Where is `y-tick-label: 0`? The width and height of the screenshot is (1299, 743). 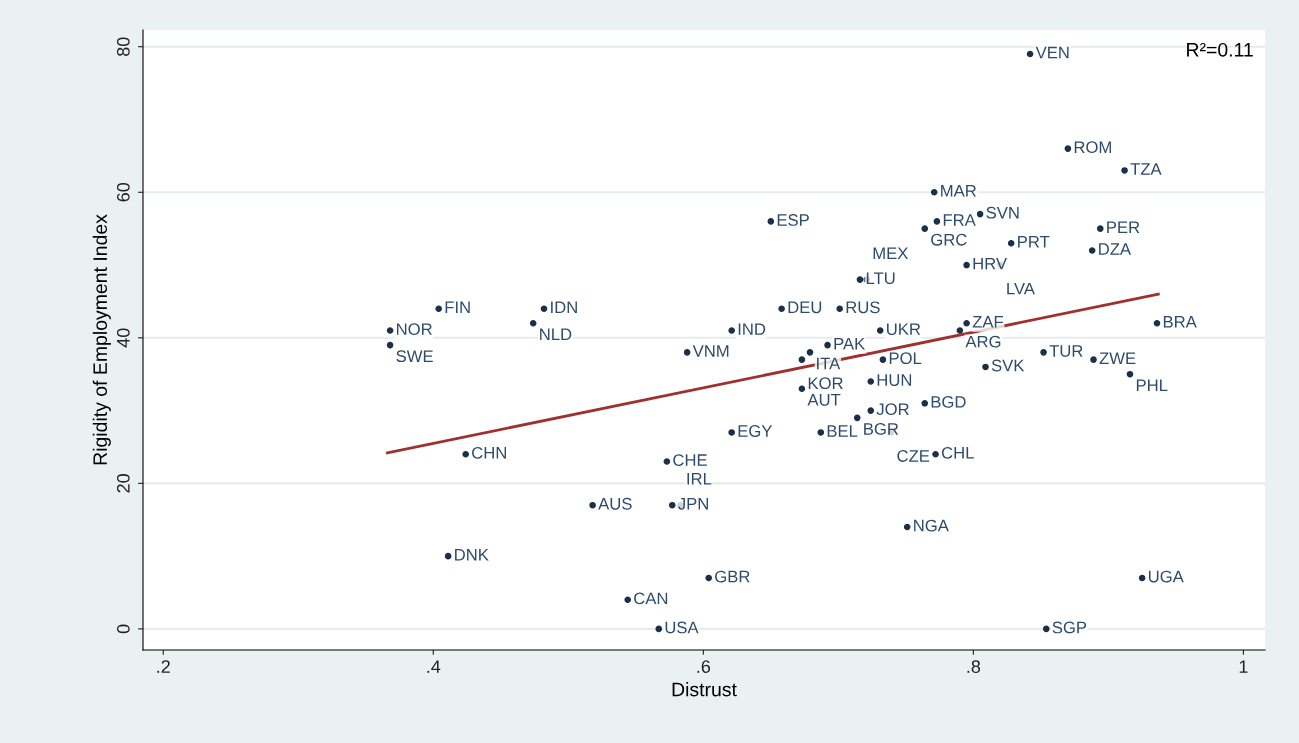
y-tick-label: 0 is located at coordinates (123, 629).